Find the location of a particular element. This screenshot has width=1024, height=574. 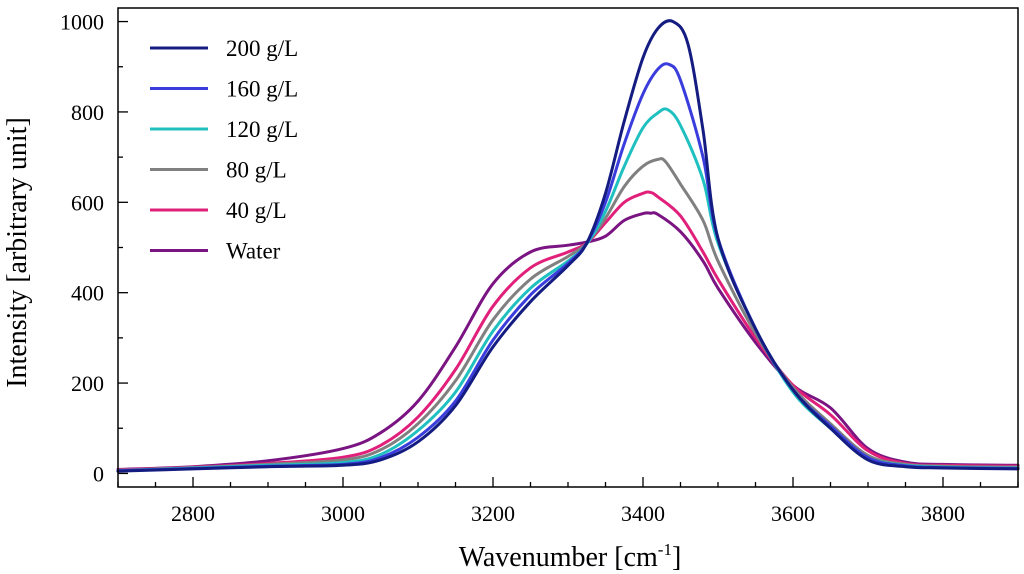

legend-label-40-g-l: 40 g/L is located at coordinates (256, 210).